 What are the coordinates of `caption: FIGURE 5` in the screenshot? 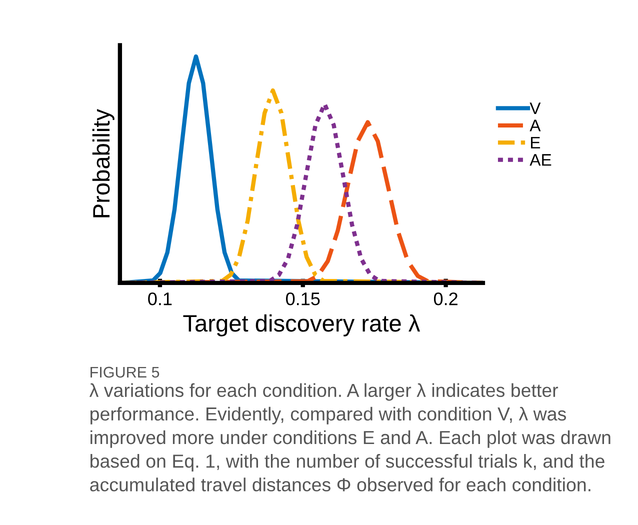 It's located at (125, 372).